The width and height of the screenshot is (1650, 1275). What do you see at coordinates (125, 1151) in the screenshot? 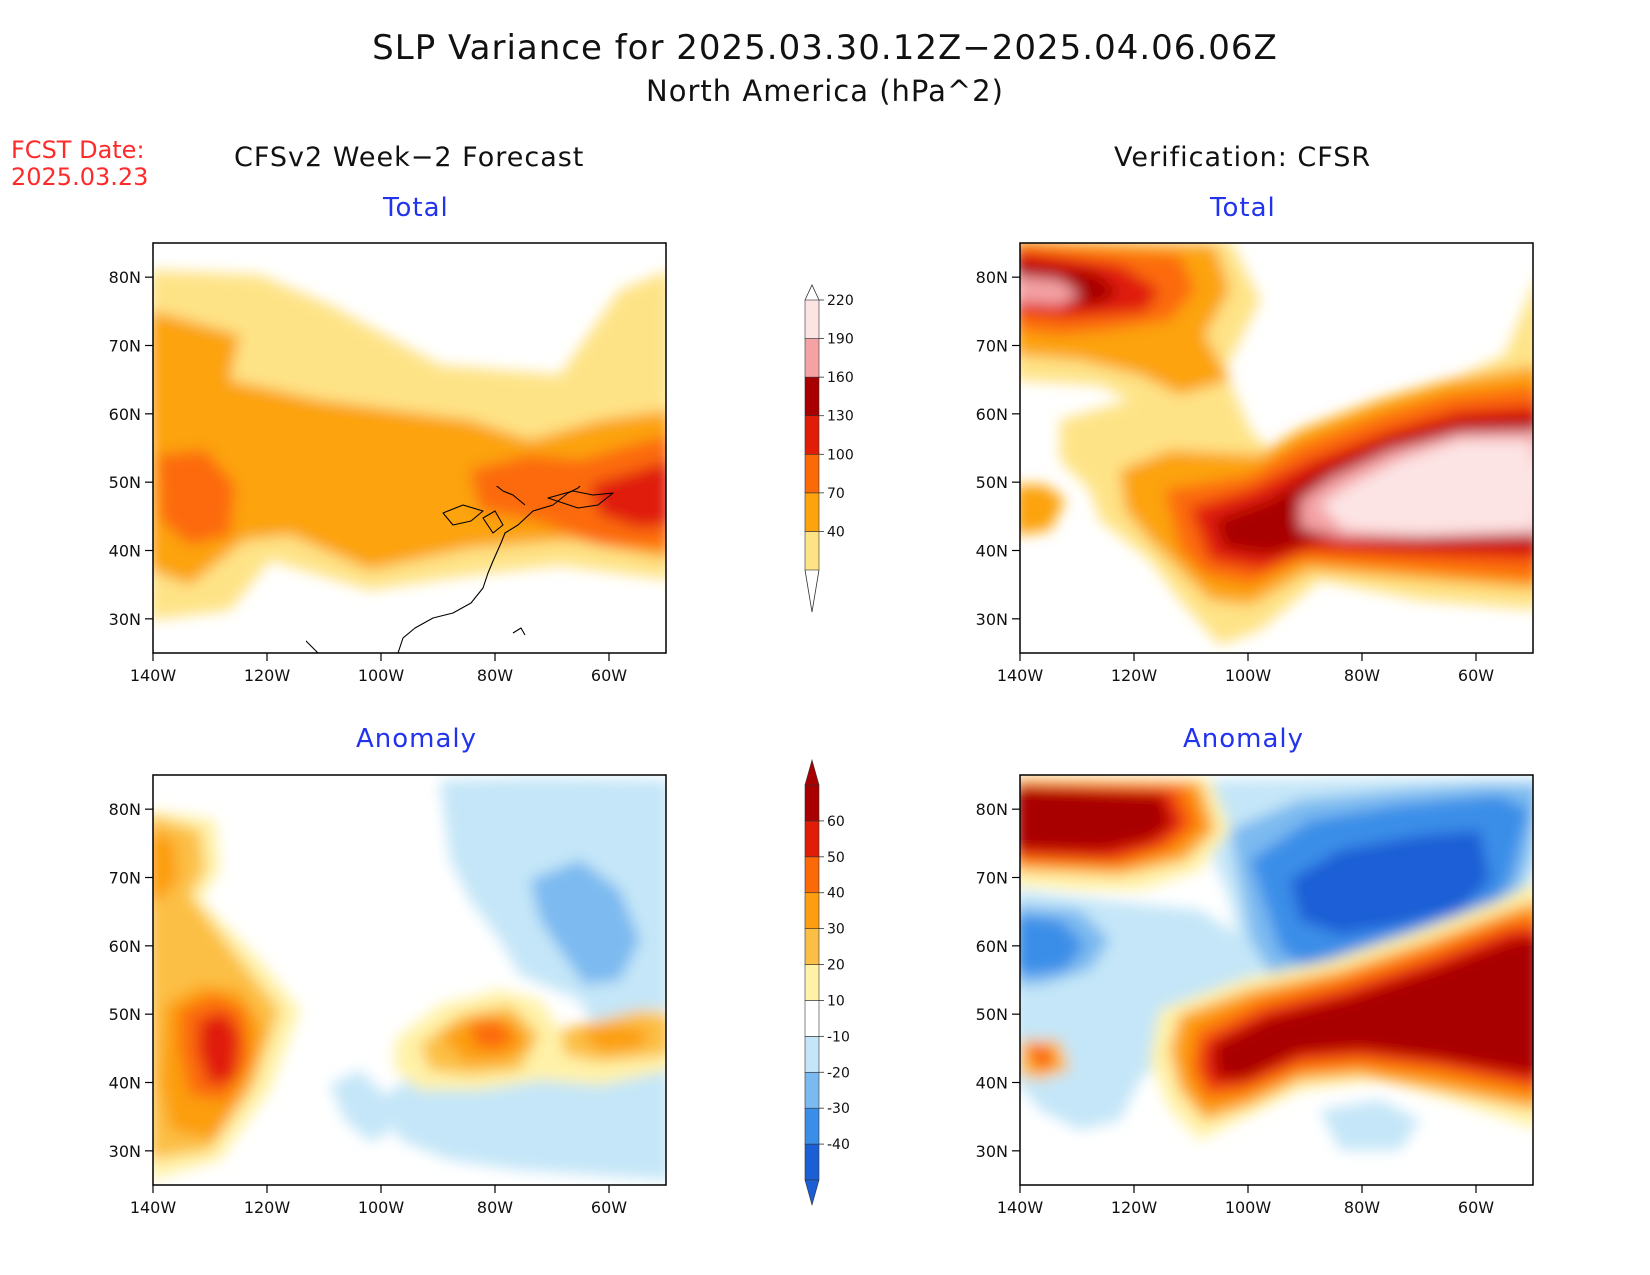
I see `forecast-anomaly-lat-tick-label: 30N` at bounding box center [125, 1151].